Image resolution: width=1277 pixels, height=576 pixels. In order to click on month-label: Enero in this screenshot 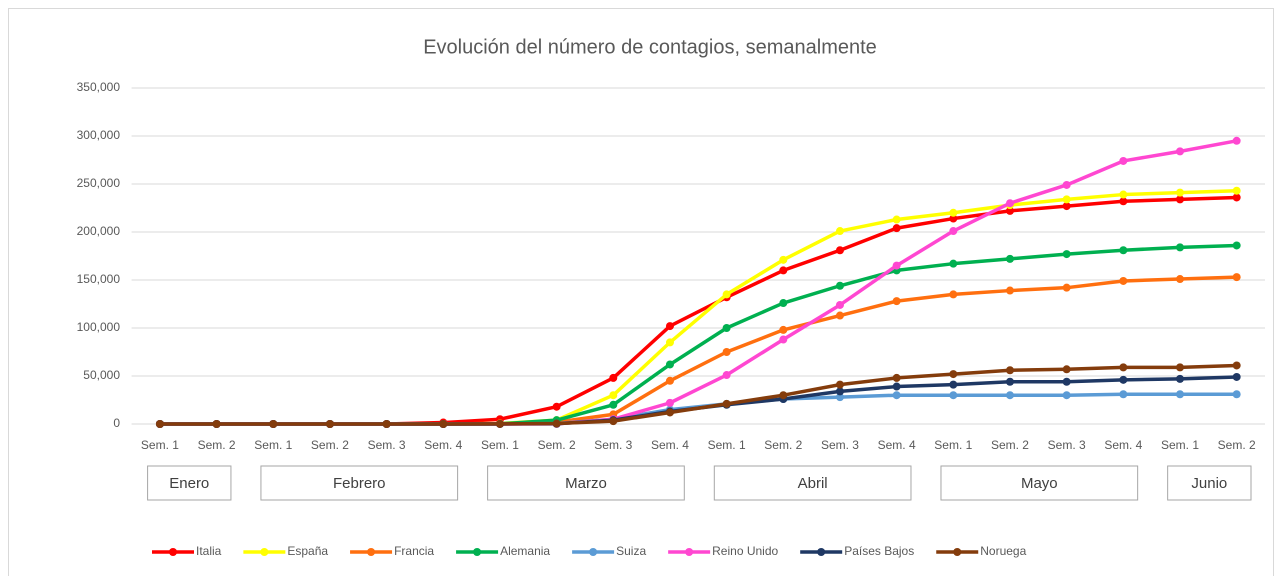, I will do `click(189, 483)`.